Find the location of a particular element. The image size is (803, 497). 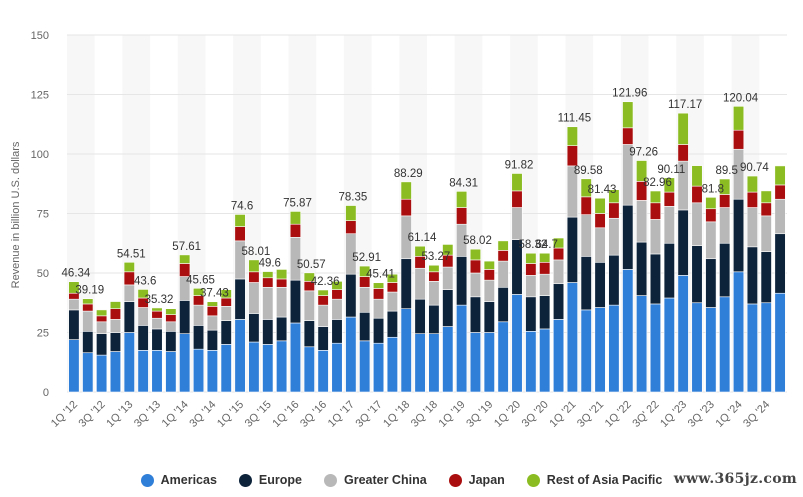

total-label: 75.87 is located at coordinates (297, 203).